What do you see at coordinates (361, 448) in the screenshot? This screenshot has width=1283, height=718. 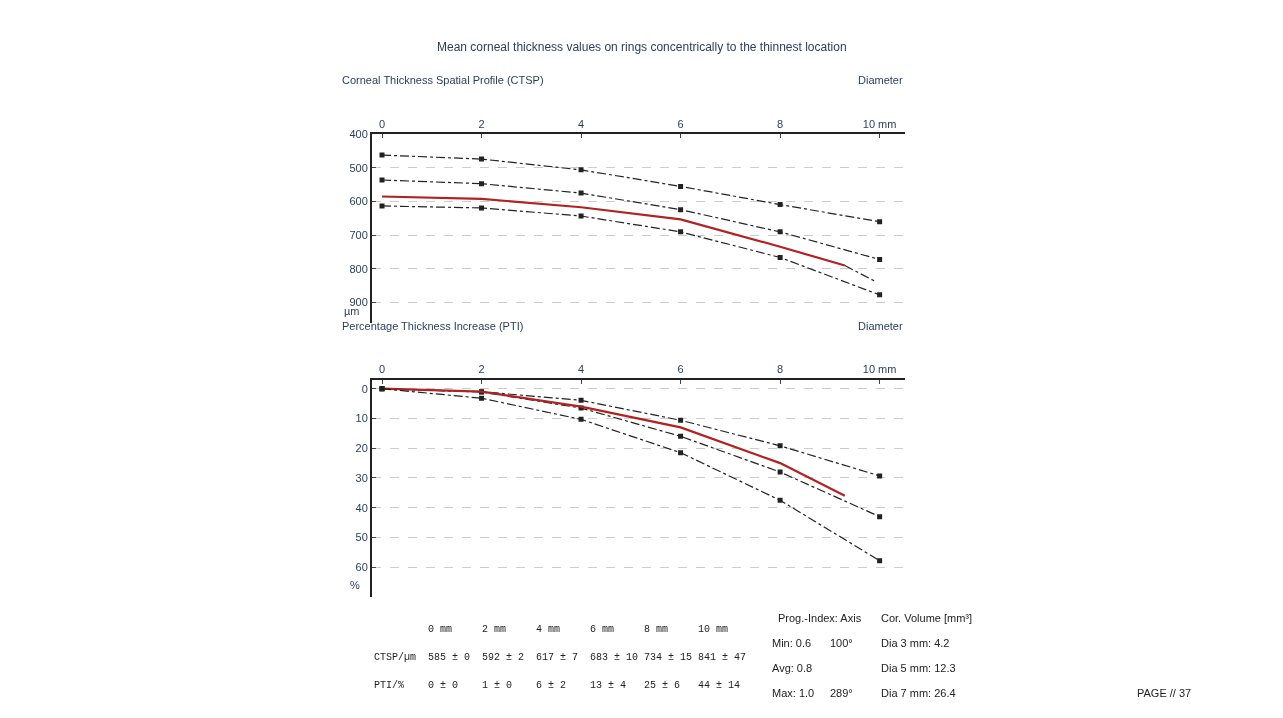 I see `y-tick-label: 20` at bounding box center [361, 448].